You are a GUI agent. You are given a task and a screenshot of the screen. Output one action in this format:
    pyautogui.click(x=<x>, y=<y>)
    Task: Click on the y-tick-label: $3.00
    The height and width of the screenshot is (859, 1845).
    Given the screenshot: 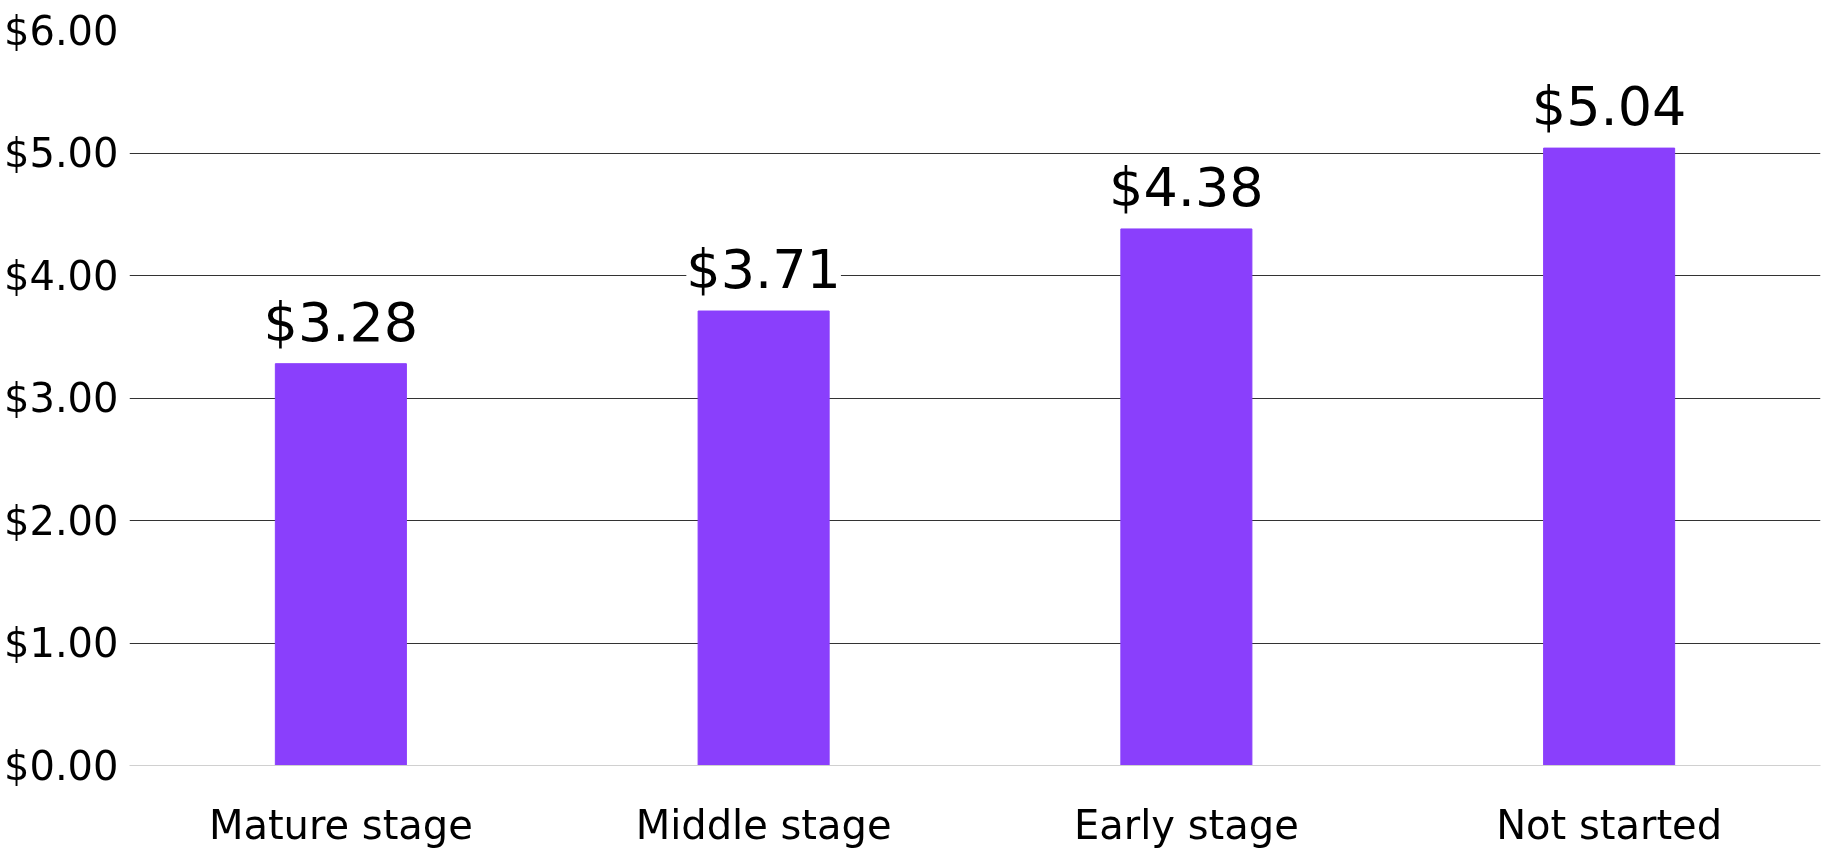 What is the action you would take?
    pyautogui.click(x=61, y=398)
    